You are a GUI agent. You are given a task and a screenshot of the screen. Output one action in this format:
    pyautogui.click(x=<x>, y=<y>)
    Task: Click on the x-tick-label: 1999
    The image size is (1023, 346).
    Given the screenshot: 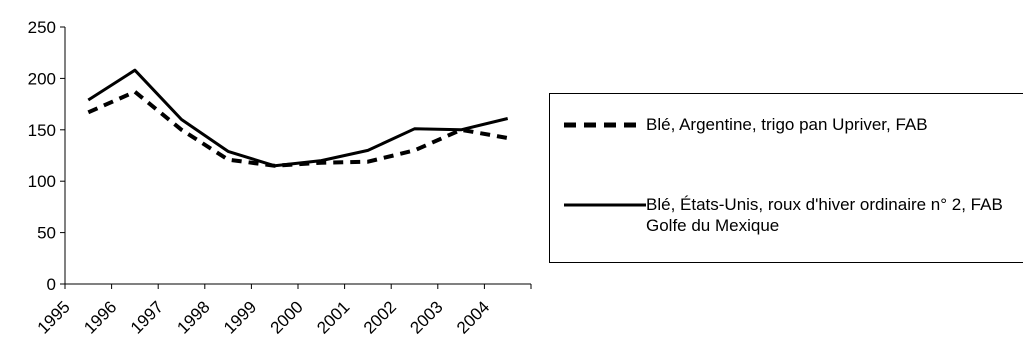 What is the action you would take?
    pyautogui.click(x=240, y=317)
    